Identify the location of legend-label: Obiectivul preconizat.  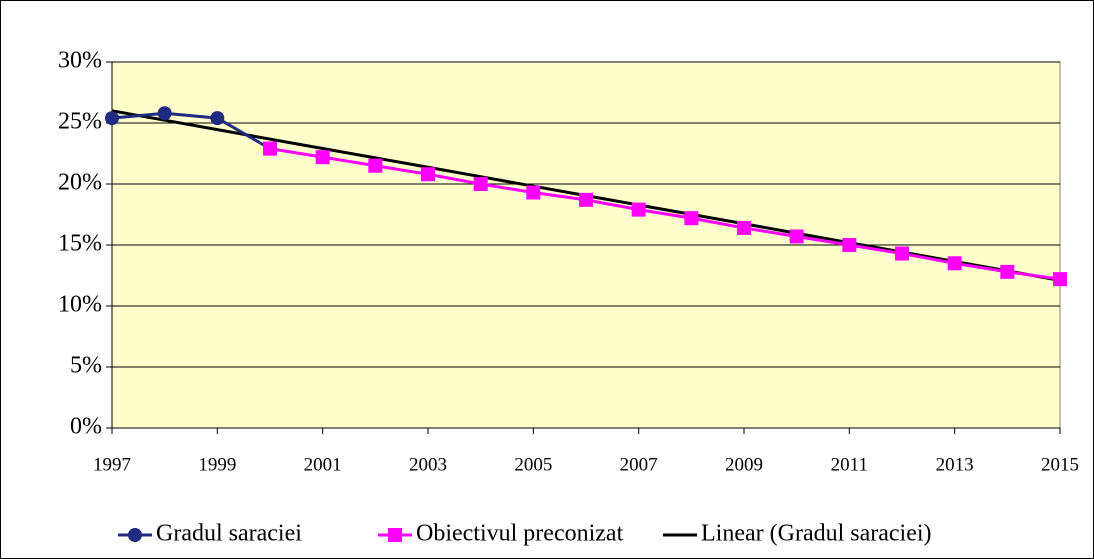
(520, 534).